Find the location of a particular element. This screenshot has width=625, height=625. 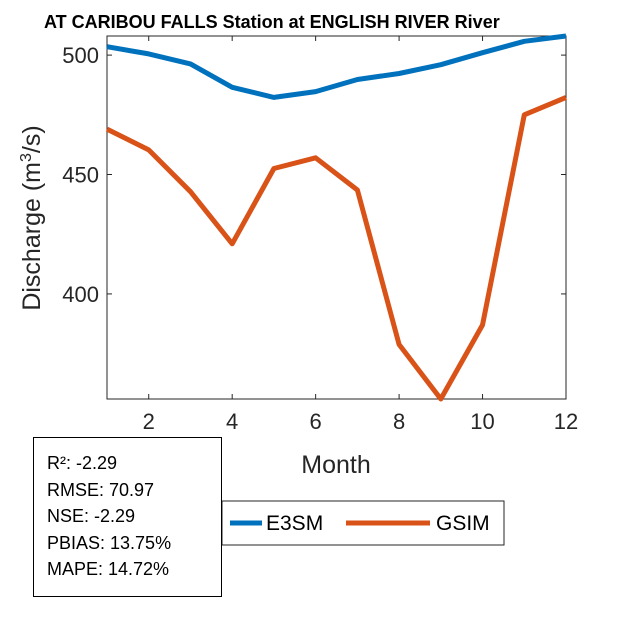

x-tick-label: 10 is located at coordinates (482, 421).